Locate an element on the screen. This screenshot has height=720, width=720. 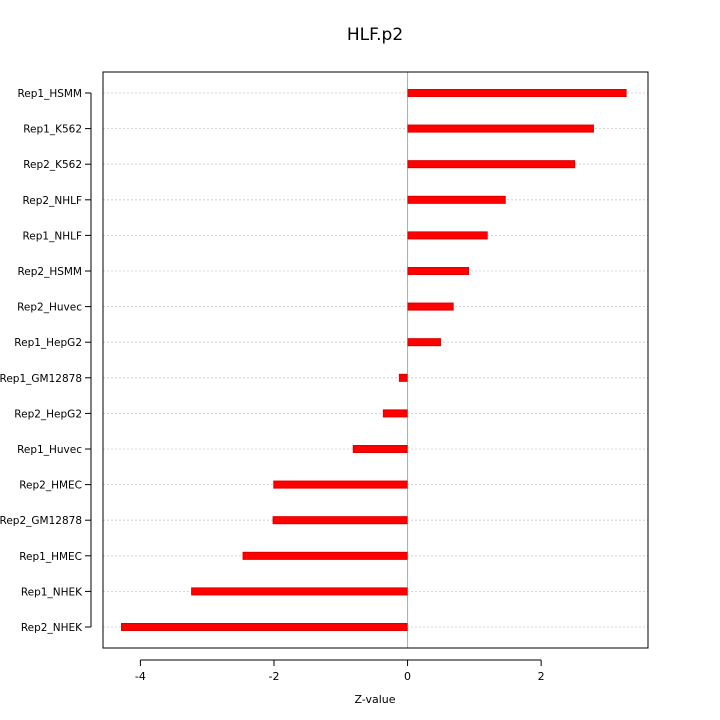
y-tick-label: Rep1_K562 is located at coordinates (52, 130).